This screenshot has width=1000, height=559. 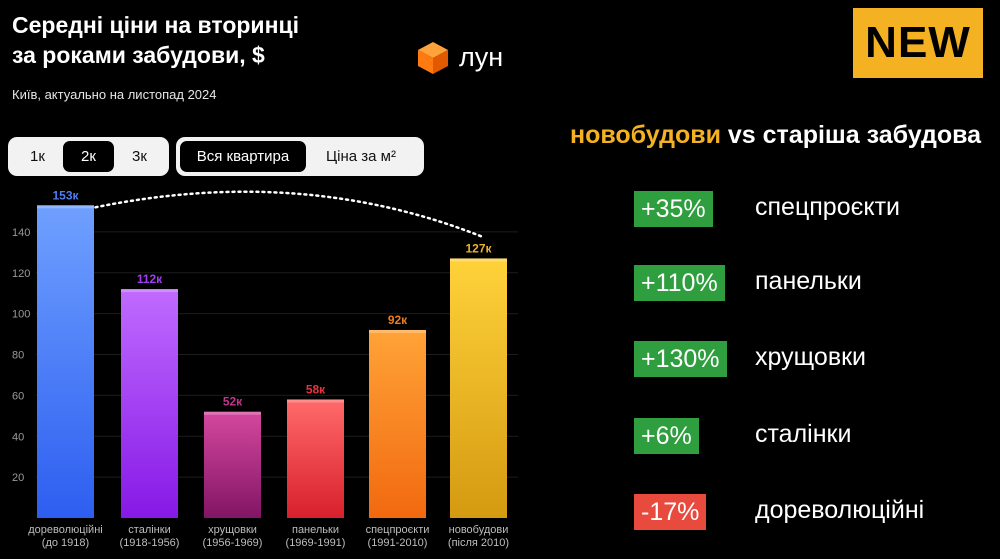 I want to click on price-per-m2-button: Ціна за м², so click(x=361, y=156).